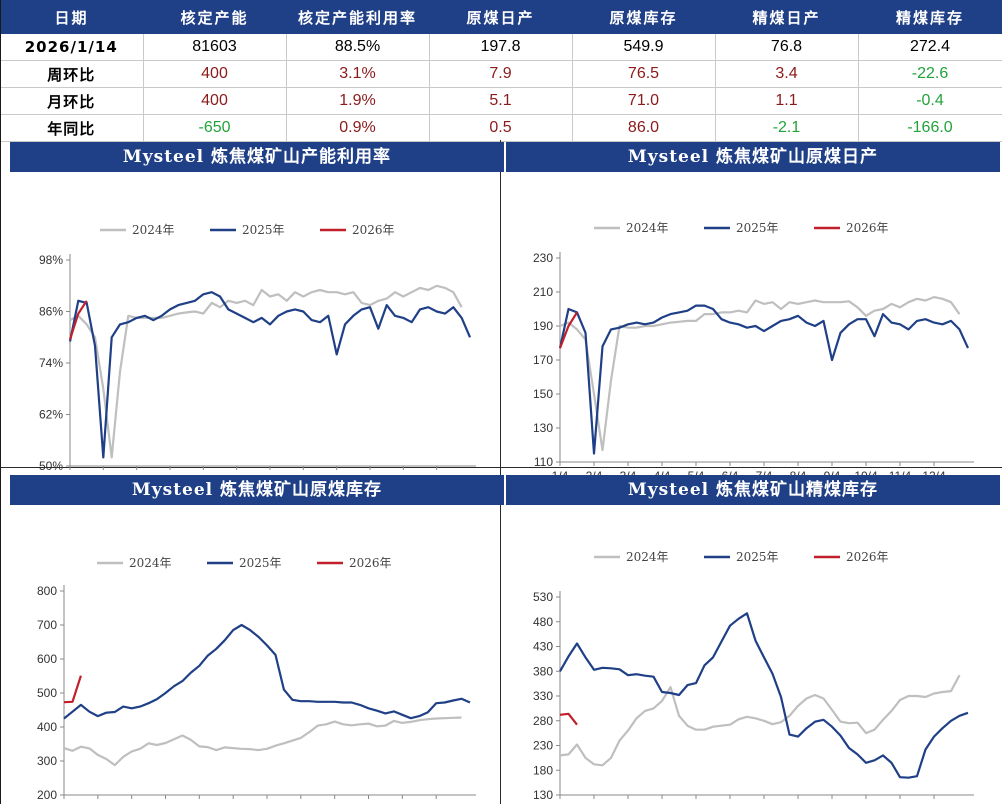 This screenshot has width=1002, height=804. I want to click on y-tick-label: 190, so click(543, 326).